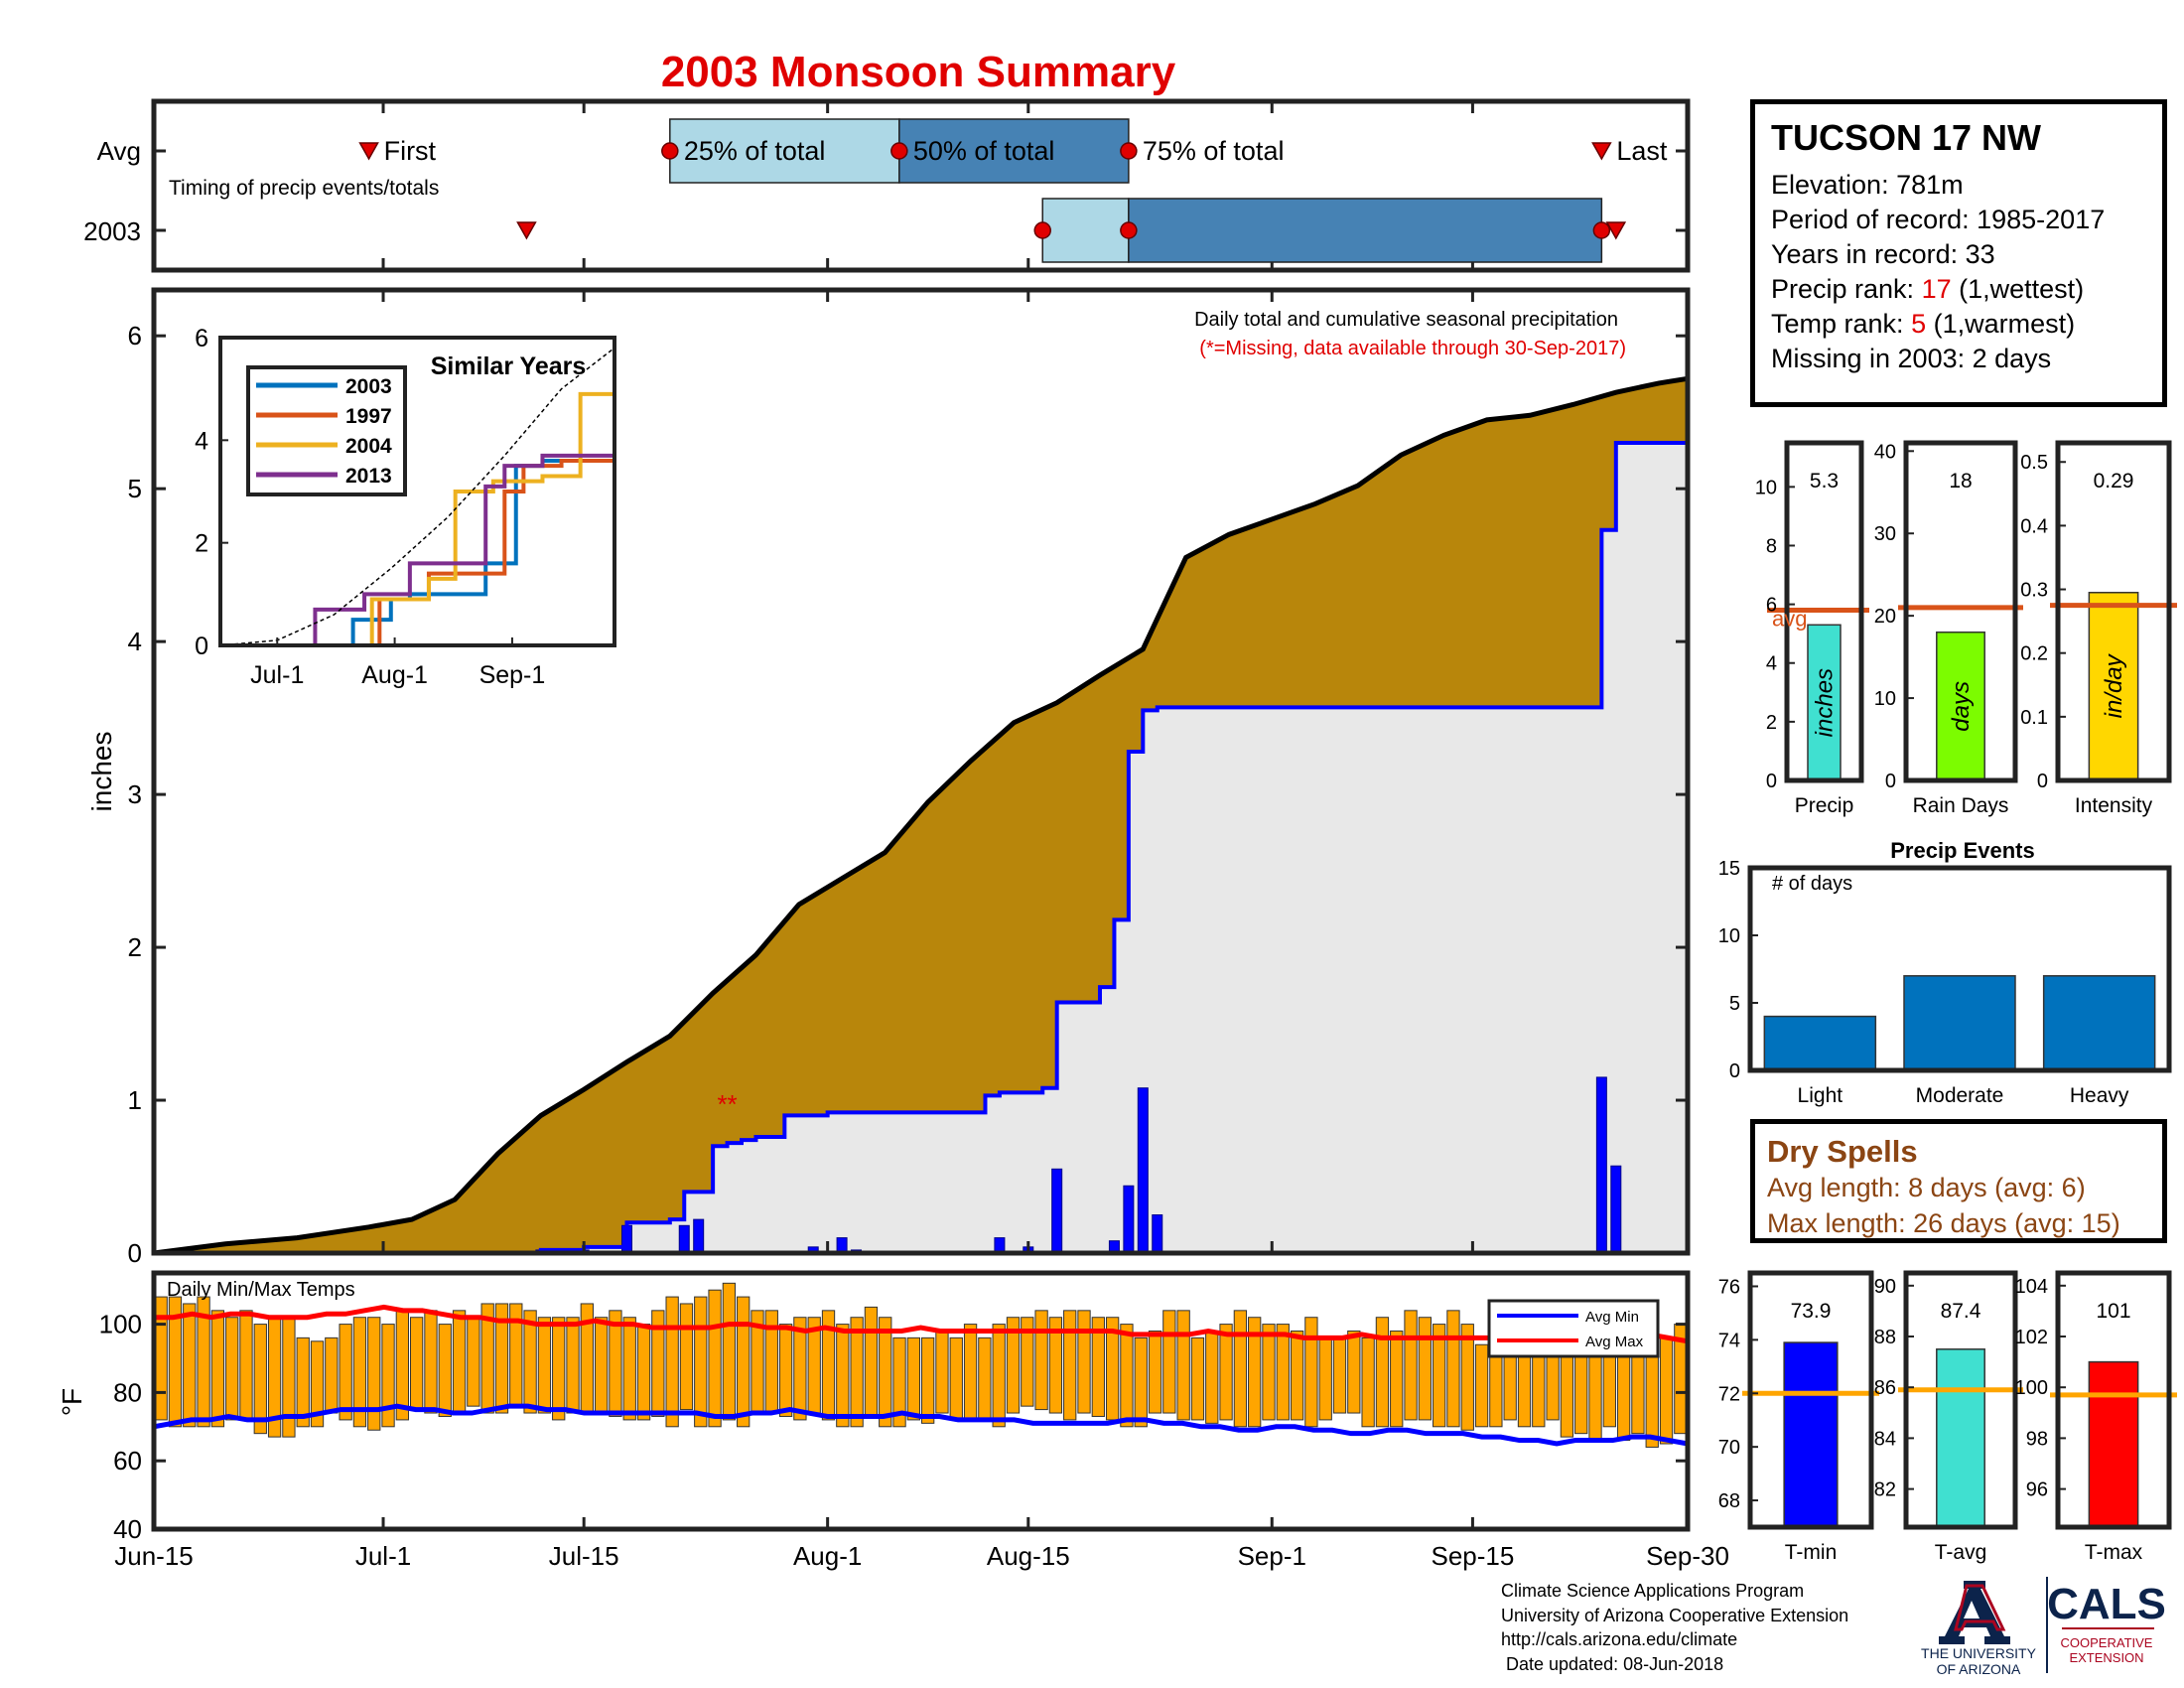 The image size is (2184, 1688). Describe the element at coordinates (1771, 606) in the screenshot. I see `summary-y-tick-label: 6` at that location.